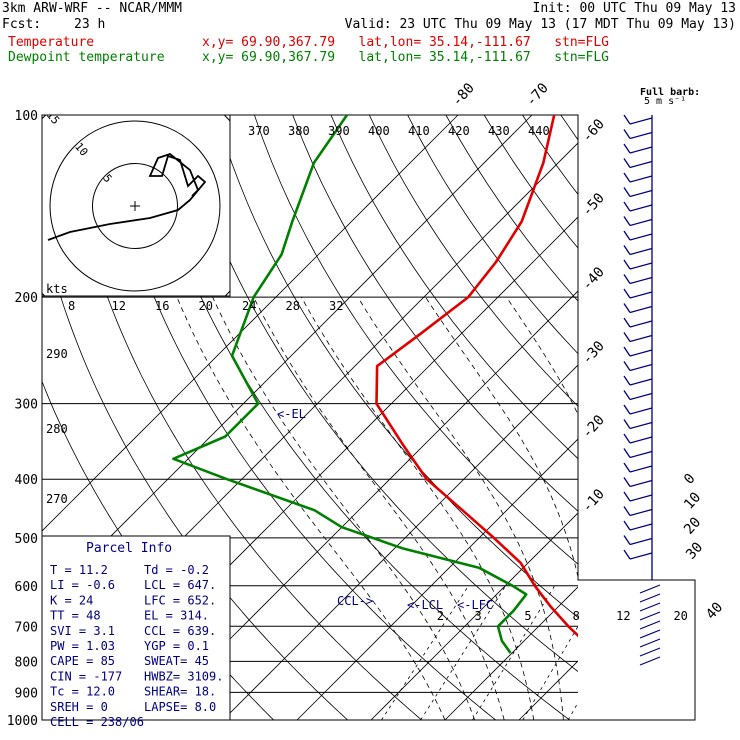 The height and width of the screenshot is (740, 740). I want to click on isotherm-label: -80, so click(463, 95).